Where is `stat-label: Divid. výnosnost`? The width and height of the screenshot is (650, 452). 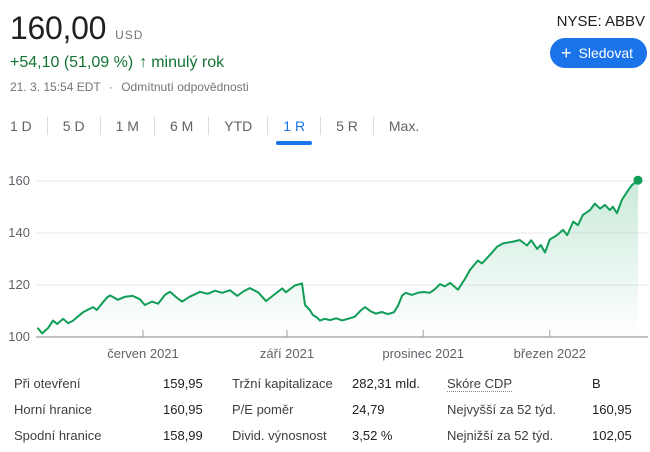 stat-label: Divid. výnosnost is located at coordinates (279, 435).